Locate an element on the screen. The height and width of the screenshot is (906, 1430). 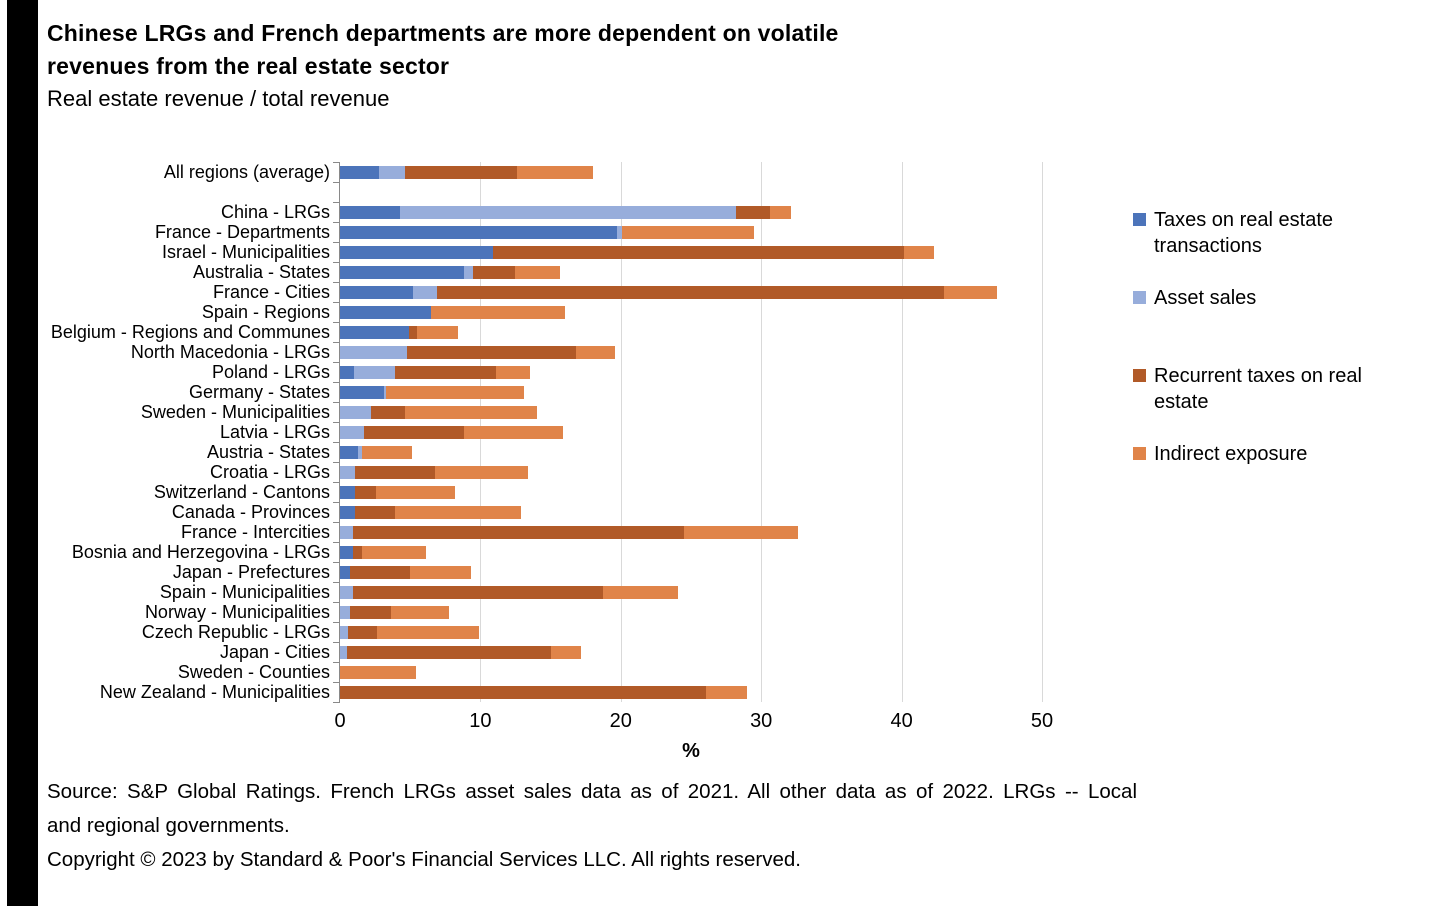
category-label: China - LRGs is located at coordinates (275, 212).